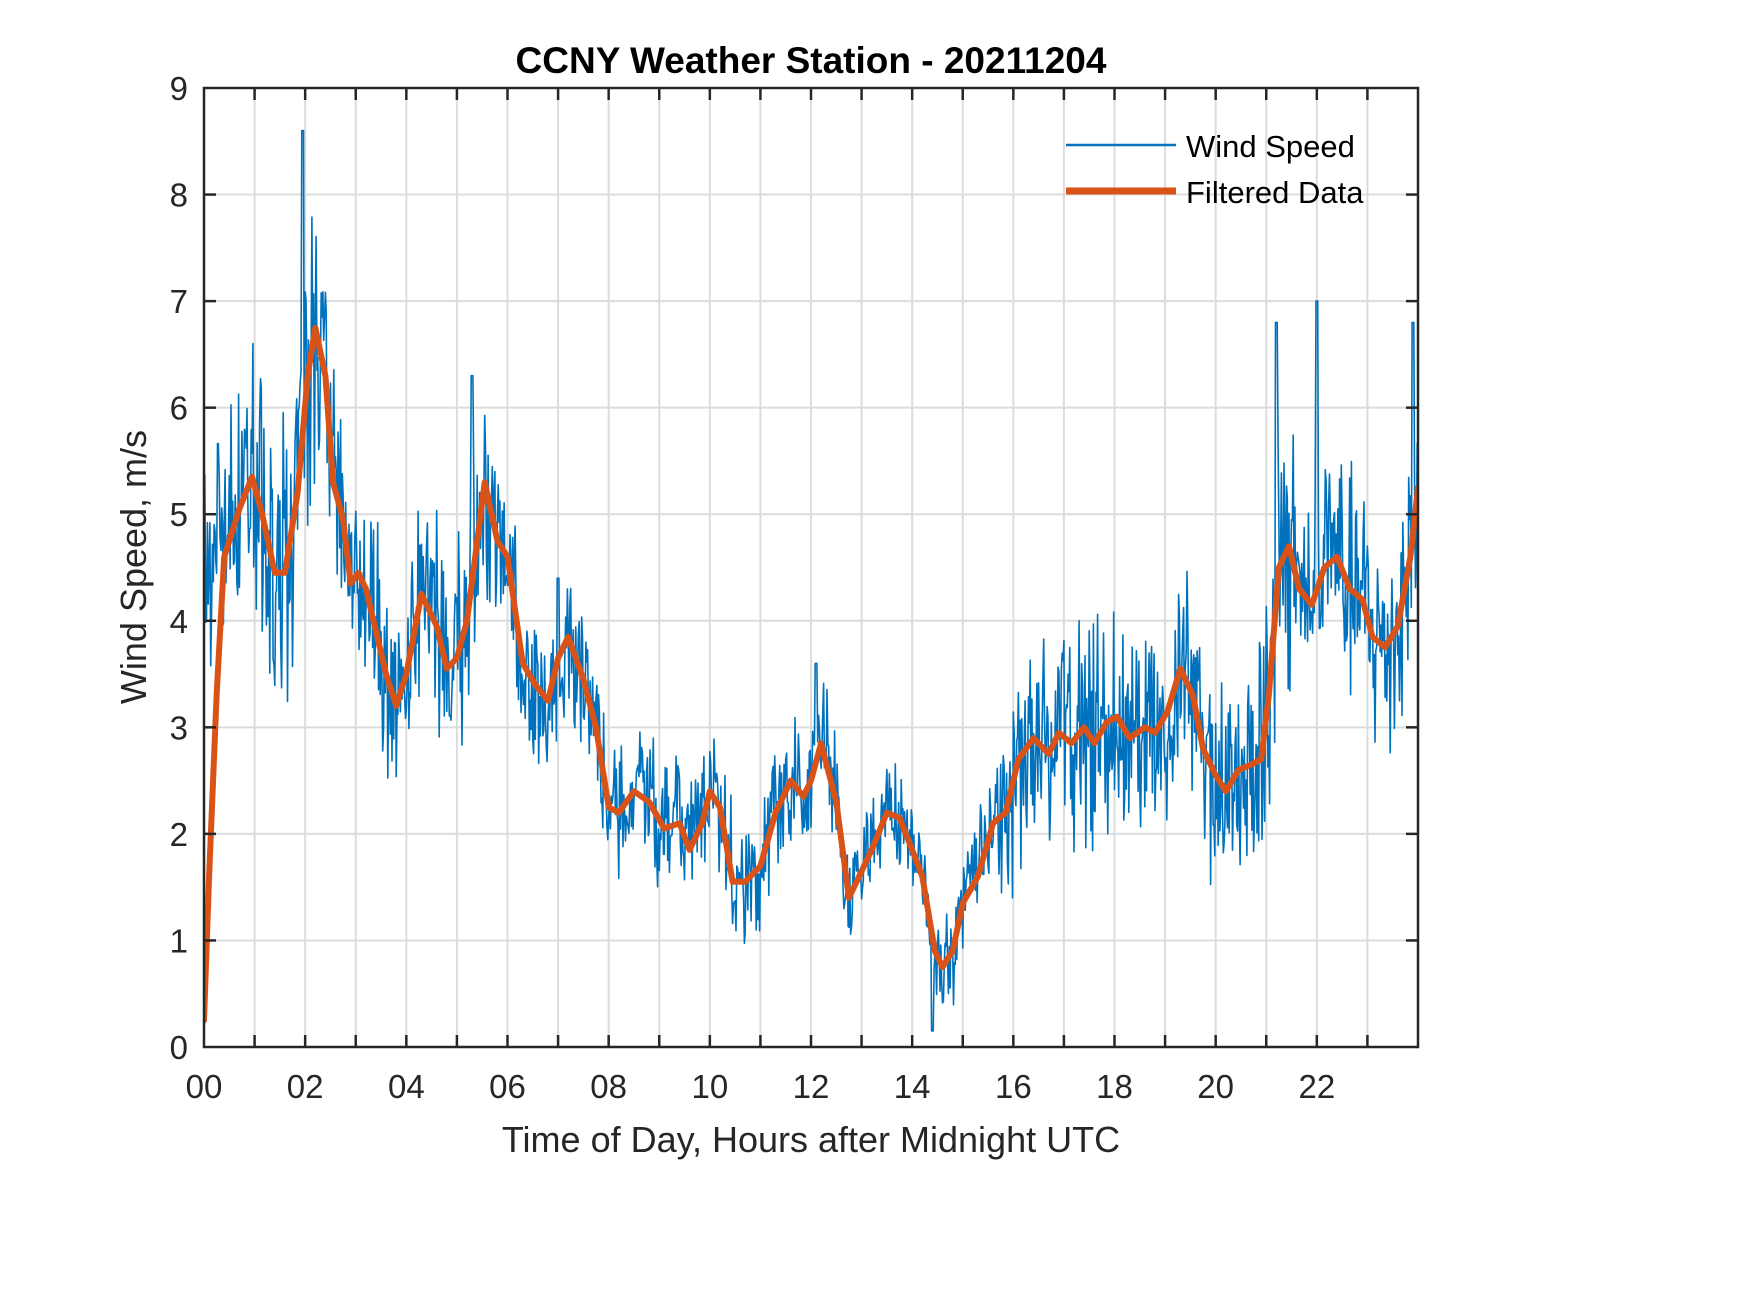 The height and width of the screenshot is (1313, 1750). Describe the element at coordinates (179, 301) in the screenshot. I see `y-tick-label: 7` at that location.